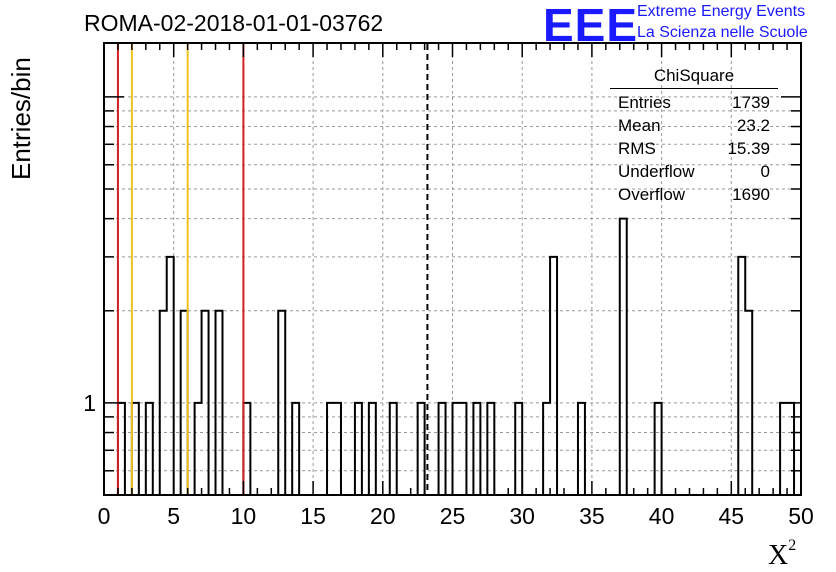 This screenshot has height=572, width=836. What do you see at coordinates (792, 545) in the screenshot?
I see `x-axis-label-superscript: 2` at bounding box center [792, 545].